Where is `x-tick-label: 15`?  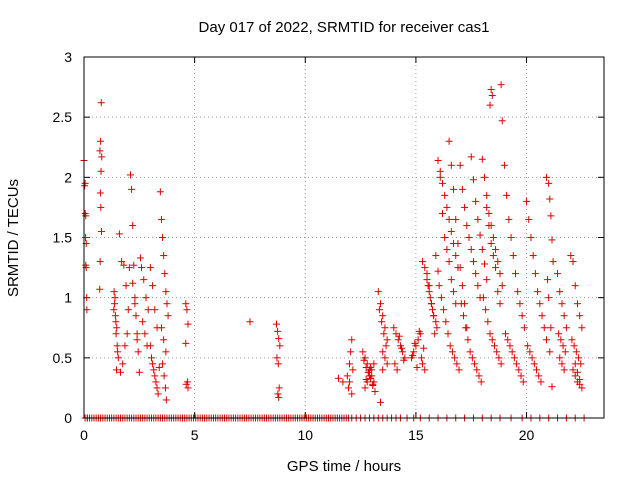 x-tick-label: 15 is located at coordinates (416, 435).